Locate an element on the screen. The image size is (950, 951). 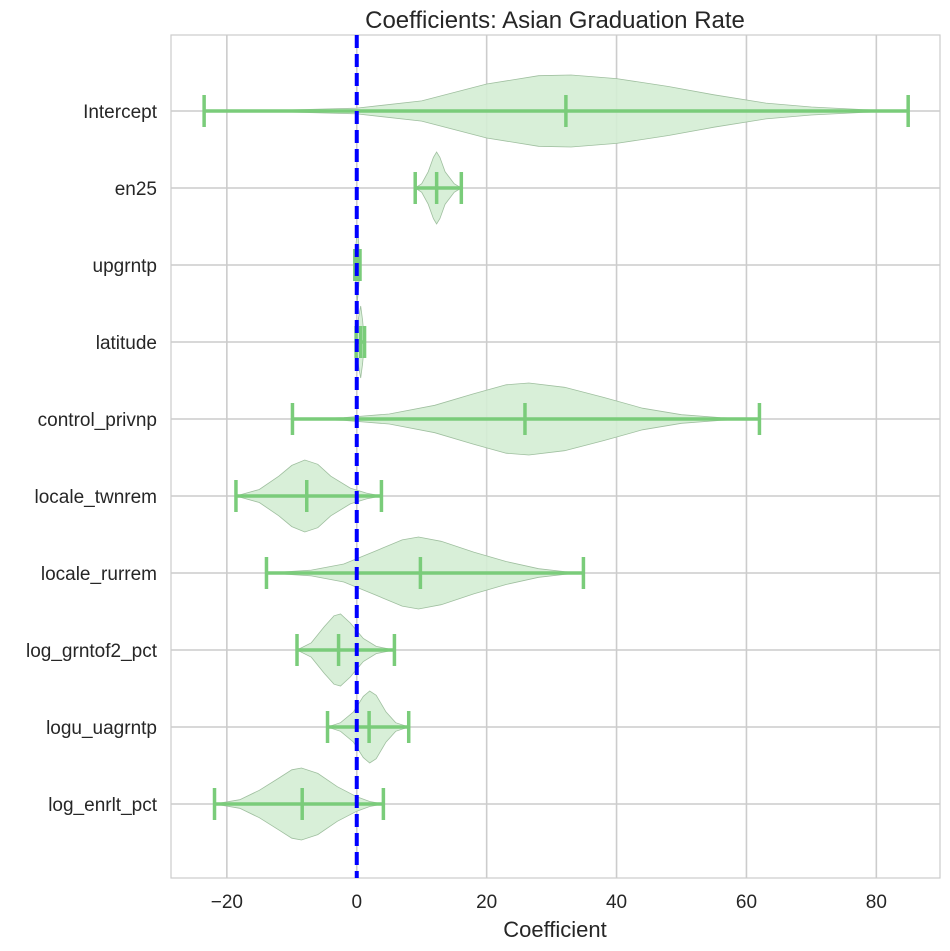
y-tick-label: latitude is located at coordinates (126, 343).